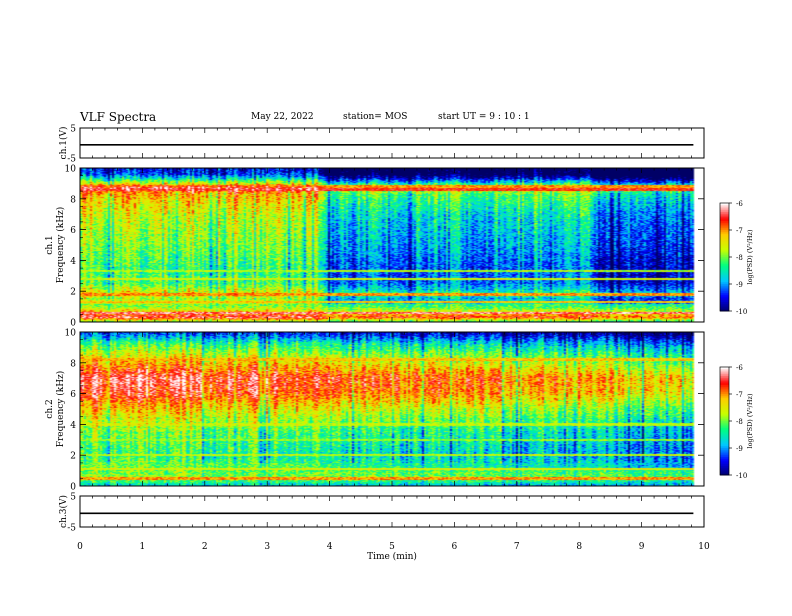 This screenshot has height=616, width=792. What do you see at coordinates (739, 395) in the screenshot?
I see `ch2-colorbar-tick-label: -7` at bounding box center [739, 395].